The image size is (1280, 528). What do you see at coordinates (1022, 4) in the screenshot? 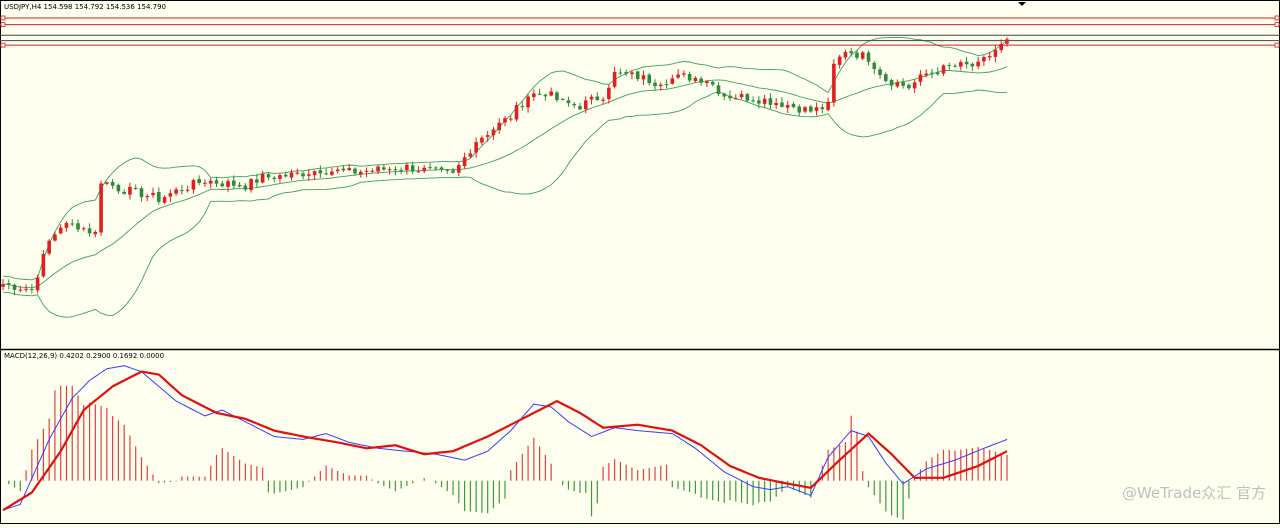
I see `scroll-marker-icon` at bounding box center [1022, 4].